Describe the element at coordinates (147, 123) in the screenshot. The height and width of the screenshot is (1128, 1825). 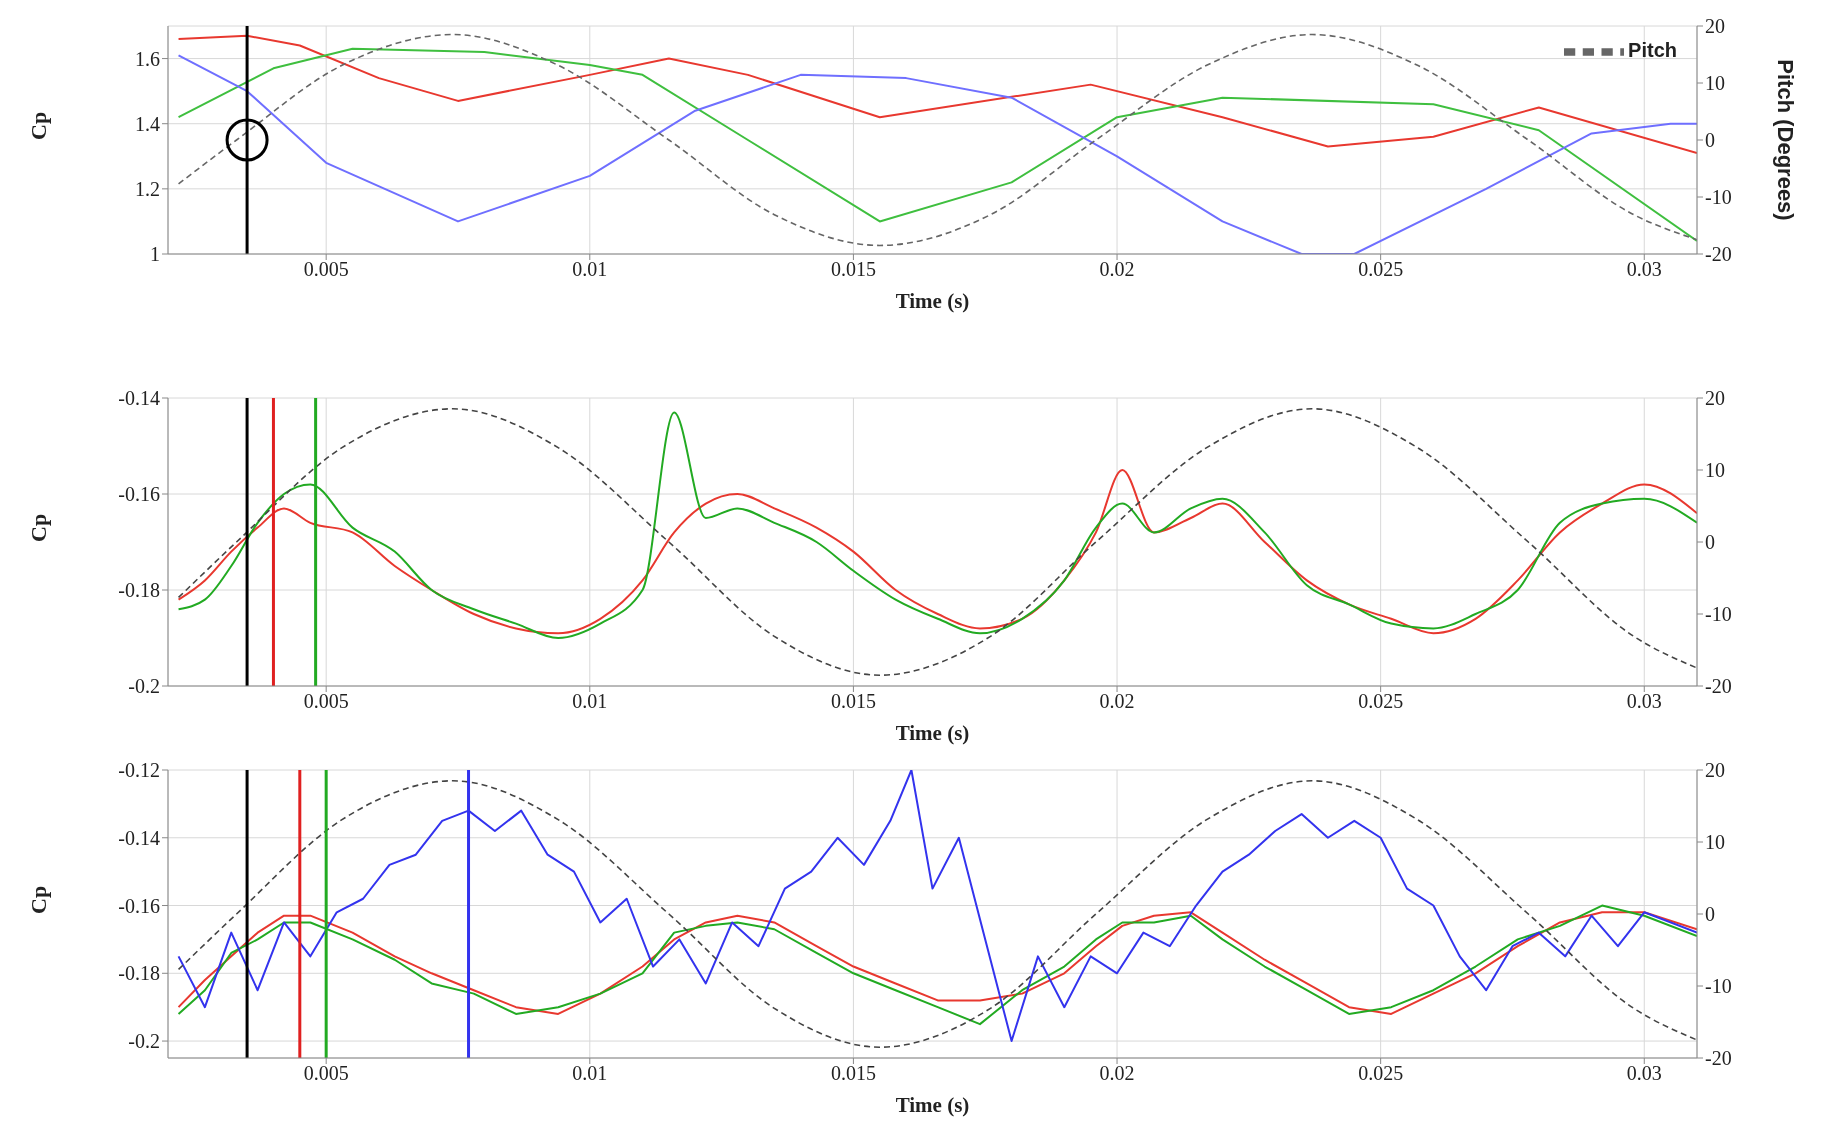
I see `y-tick-label: 1.4` at that location.